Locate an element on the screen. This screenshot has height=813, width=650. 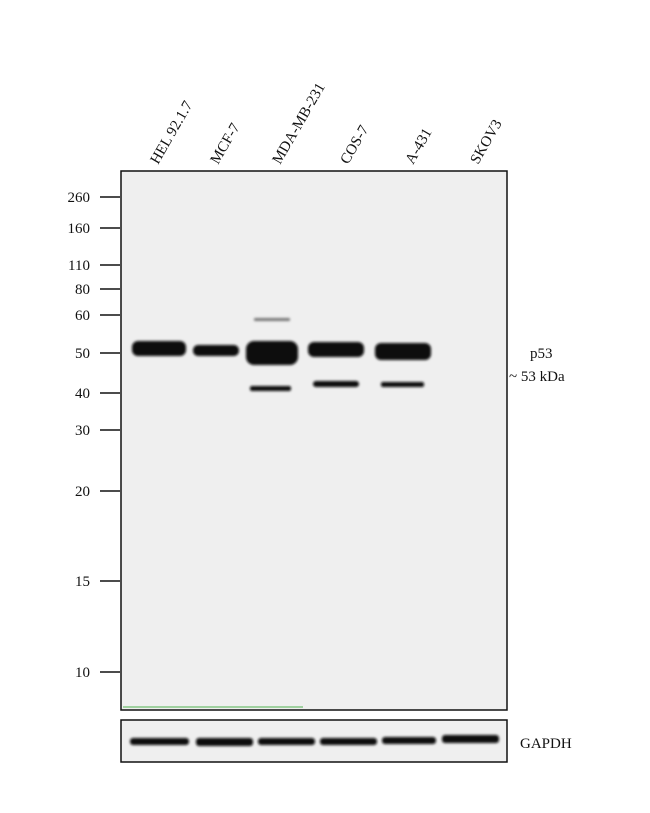
target-size: ~ 53 kDa is located at coordinates (537, 377).